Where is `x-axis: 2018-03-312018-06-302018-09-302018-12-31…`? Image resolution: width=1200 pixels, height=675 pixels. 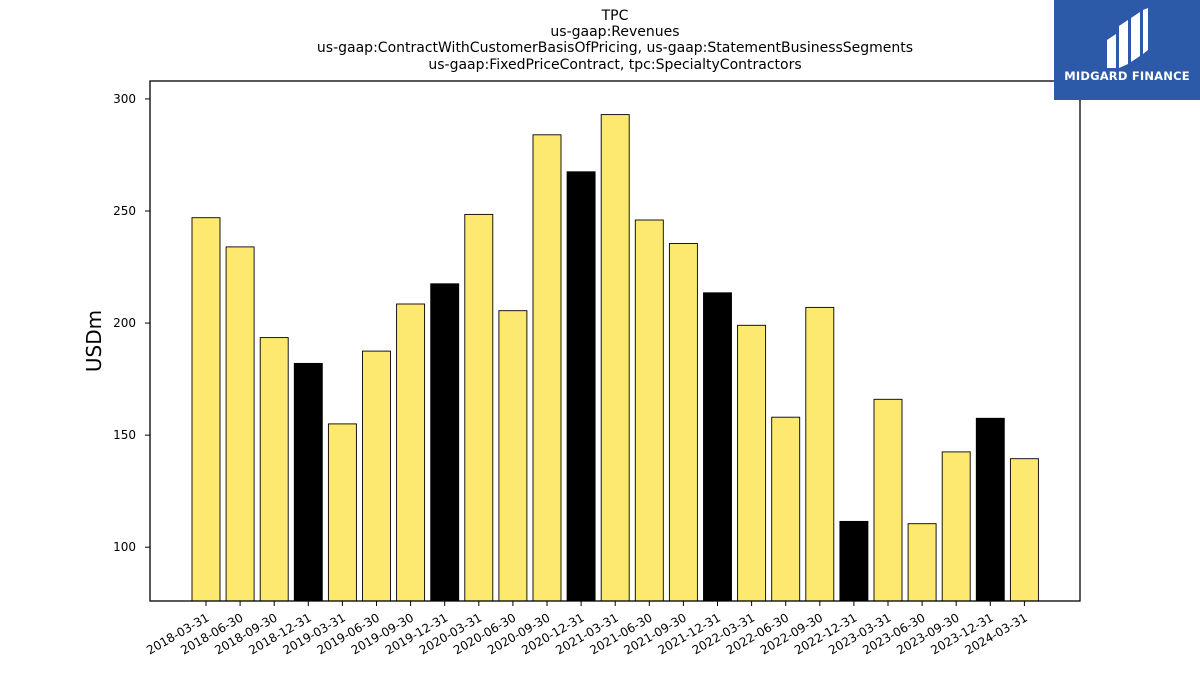 x-axis: 2018-03-312018-06-302018-09-302018-12-31… is located at coordinates (587, 629).